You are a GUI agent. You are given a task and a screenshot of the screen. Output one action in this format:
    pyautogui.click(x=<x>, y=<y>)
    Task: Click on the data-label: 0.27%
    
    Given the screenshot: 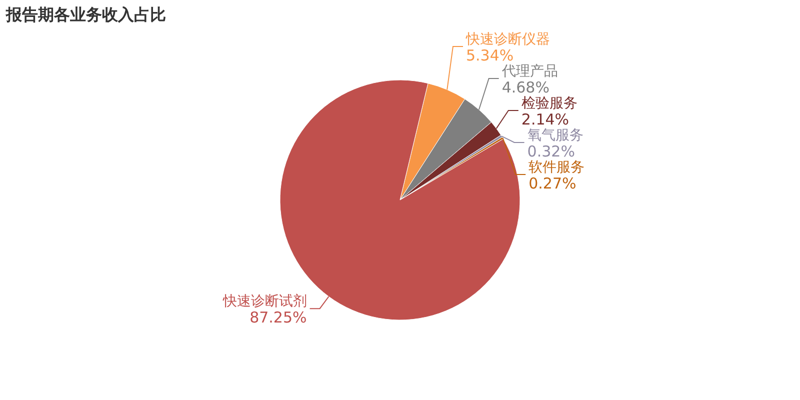 What is the action you would take?
    pyautogui.click(x=552, y=183)
    